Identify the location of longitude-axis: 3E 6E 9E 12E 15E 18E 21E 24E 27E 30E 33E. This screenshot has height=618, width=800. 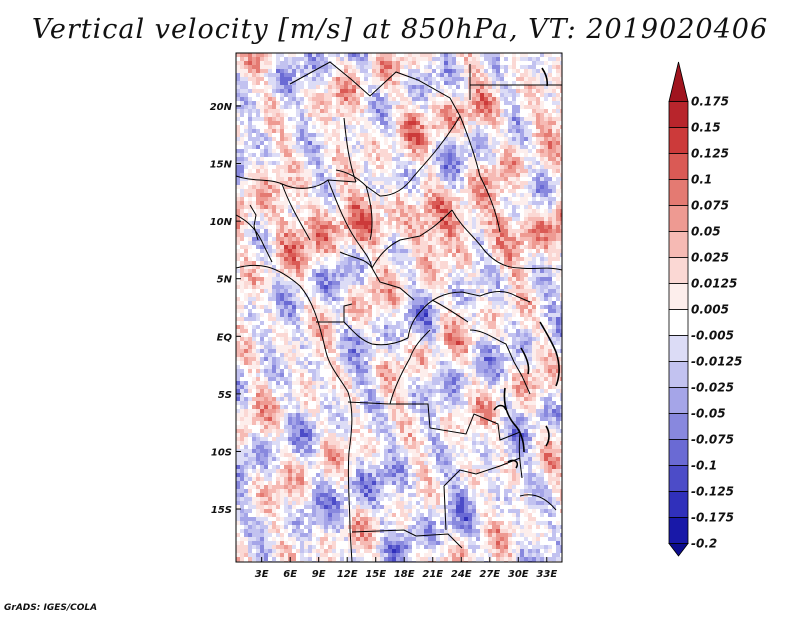
(406, 568).